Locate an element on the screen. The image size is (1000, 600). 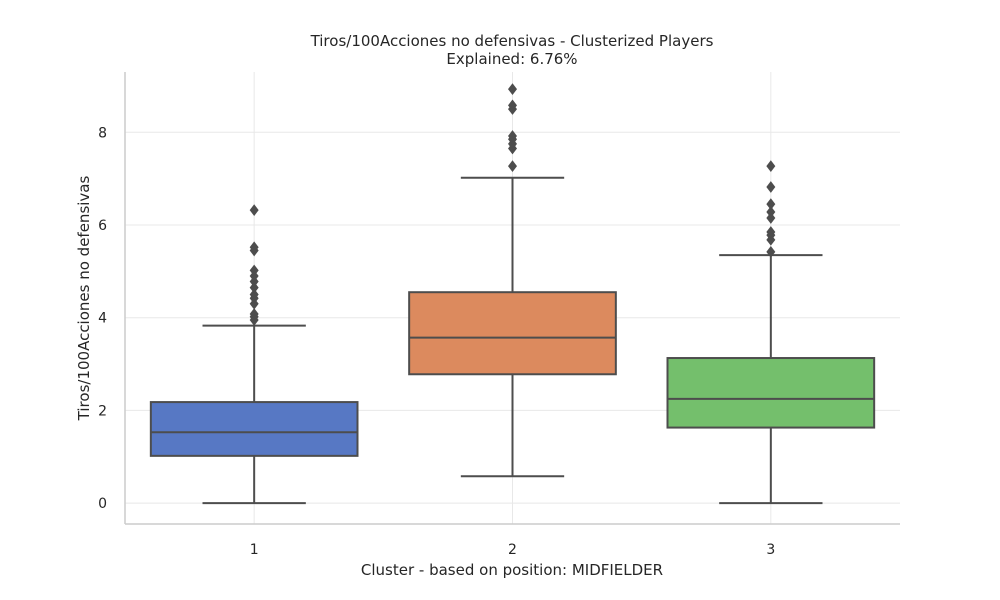
x-ticks: 1 2 3 is located at coordinates (513, 550).